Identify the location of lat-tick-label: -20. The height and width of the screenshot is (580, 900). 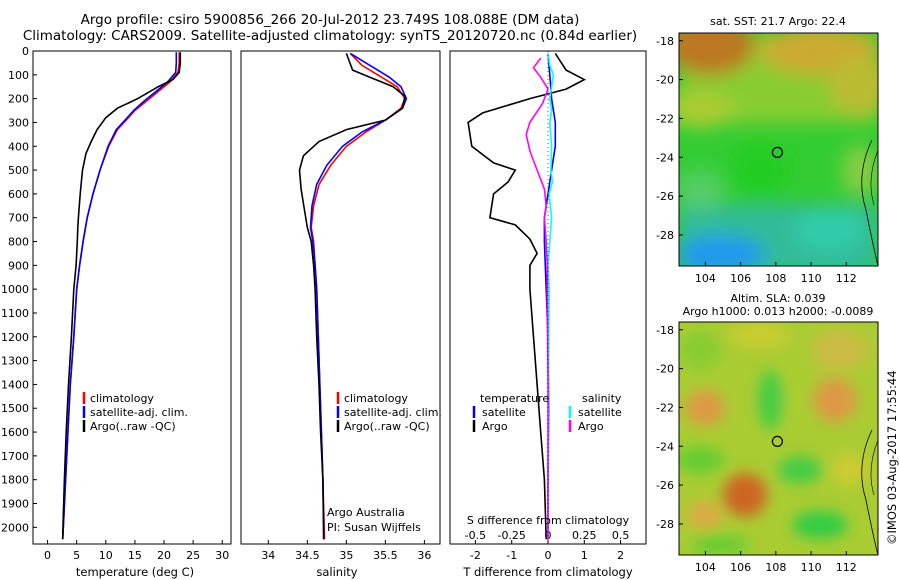
(665, 369).